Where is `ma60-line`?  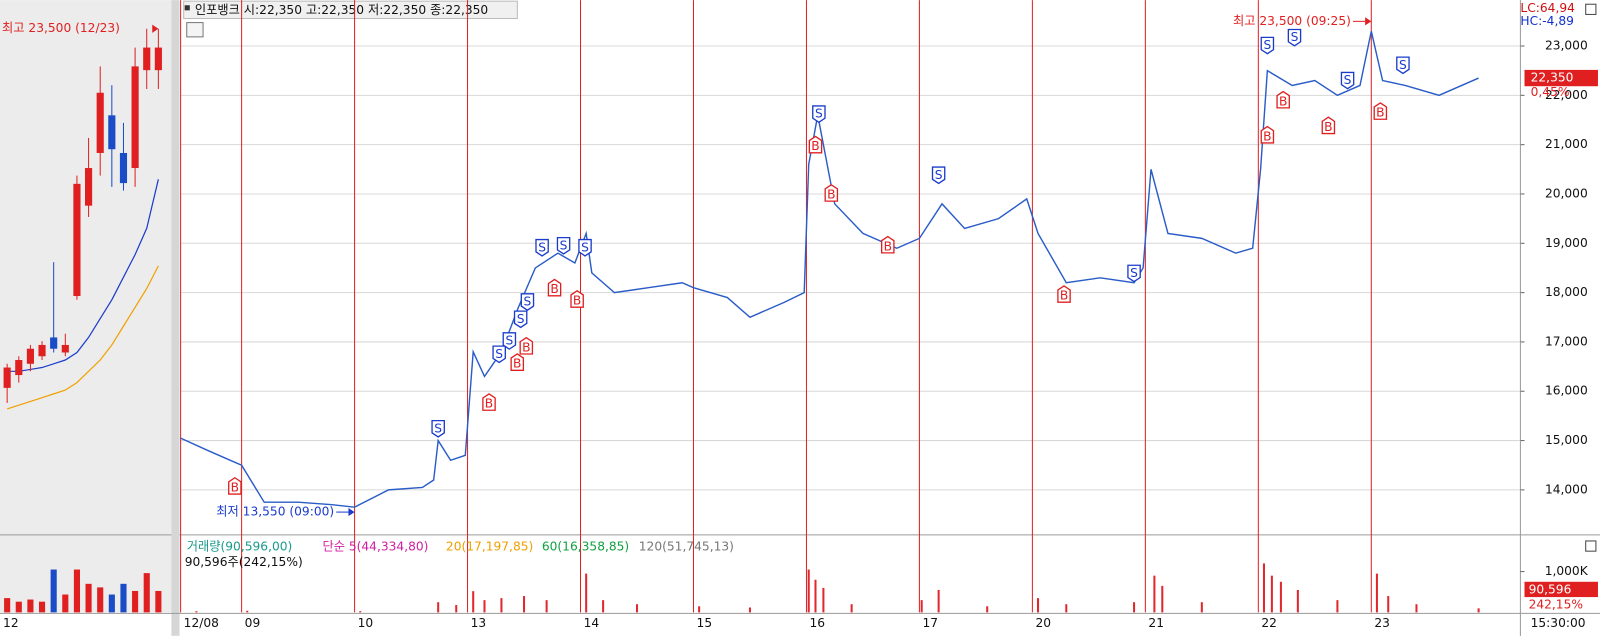 ma60-line is located at coordinates (82, 337).